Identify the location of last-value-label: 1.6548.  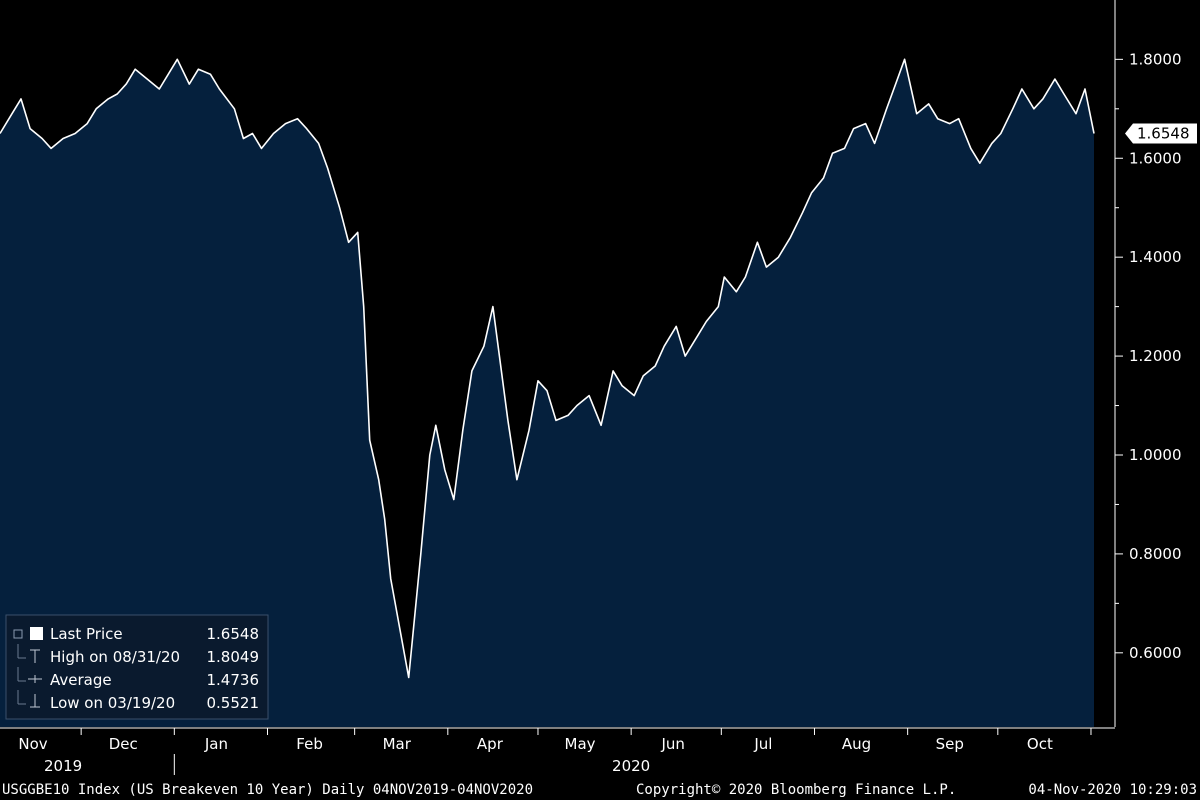
(1163, 134).